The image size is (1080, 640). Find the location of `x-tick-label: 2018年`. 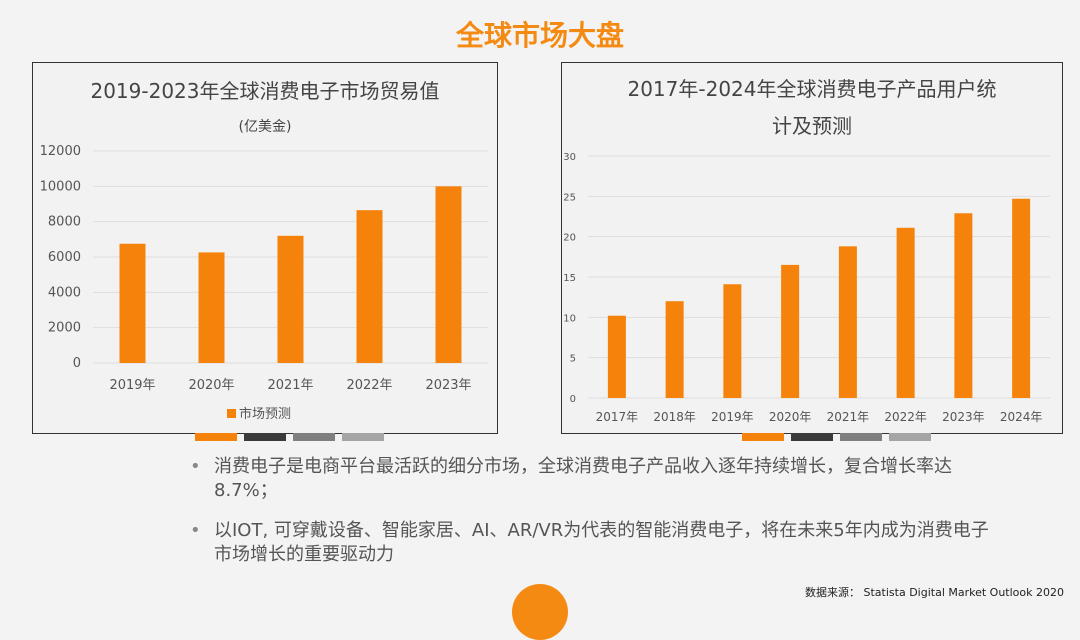

x-tick-label: 2018年 is located at coordinates (674, 417).